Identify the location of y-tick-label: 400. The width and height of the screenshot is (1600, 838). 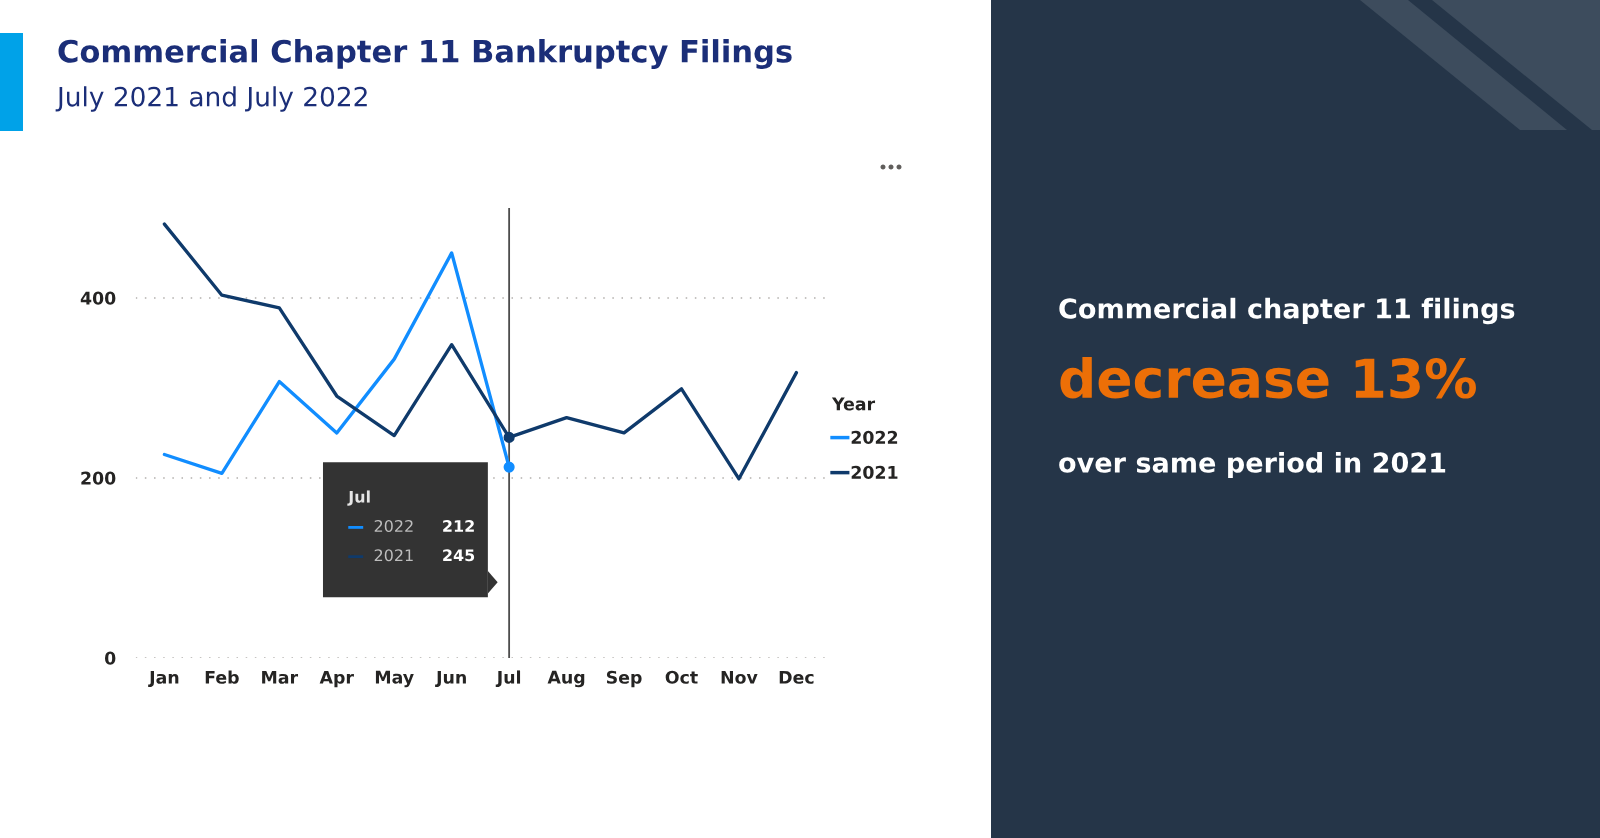
(98, 298).